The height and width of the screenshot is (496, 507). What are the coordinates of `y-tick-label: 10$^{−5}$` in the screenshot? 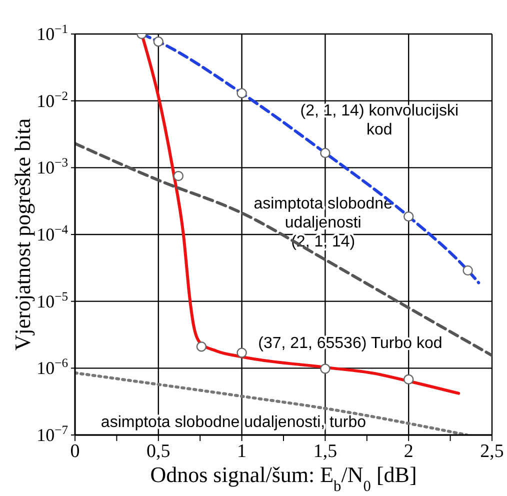 It's located at (52, 300).